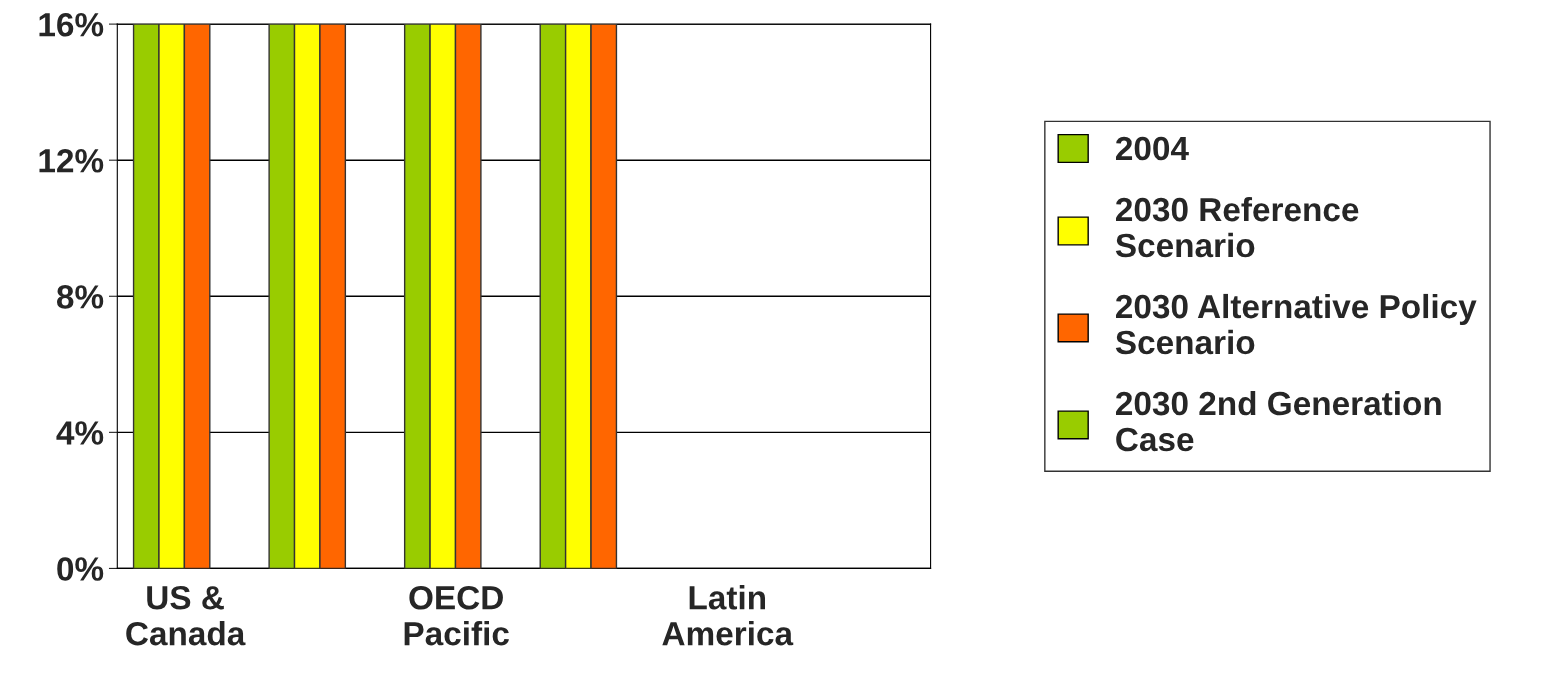 This screenshot has height=689, width=1564. What do you see at coordinates (1237, 227) in the screenshot?
I see `legend-label: 2030 Reference Scenario` at bounding box center [1237, 227].